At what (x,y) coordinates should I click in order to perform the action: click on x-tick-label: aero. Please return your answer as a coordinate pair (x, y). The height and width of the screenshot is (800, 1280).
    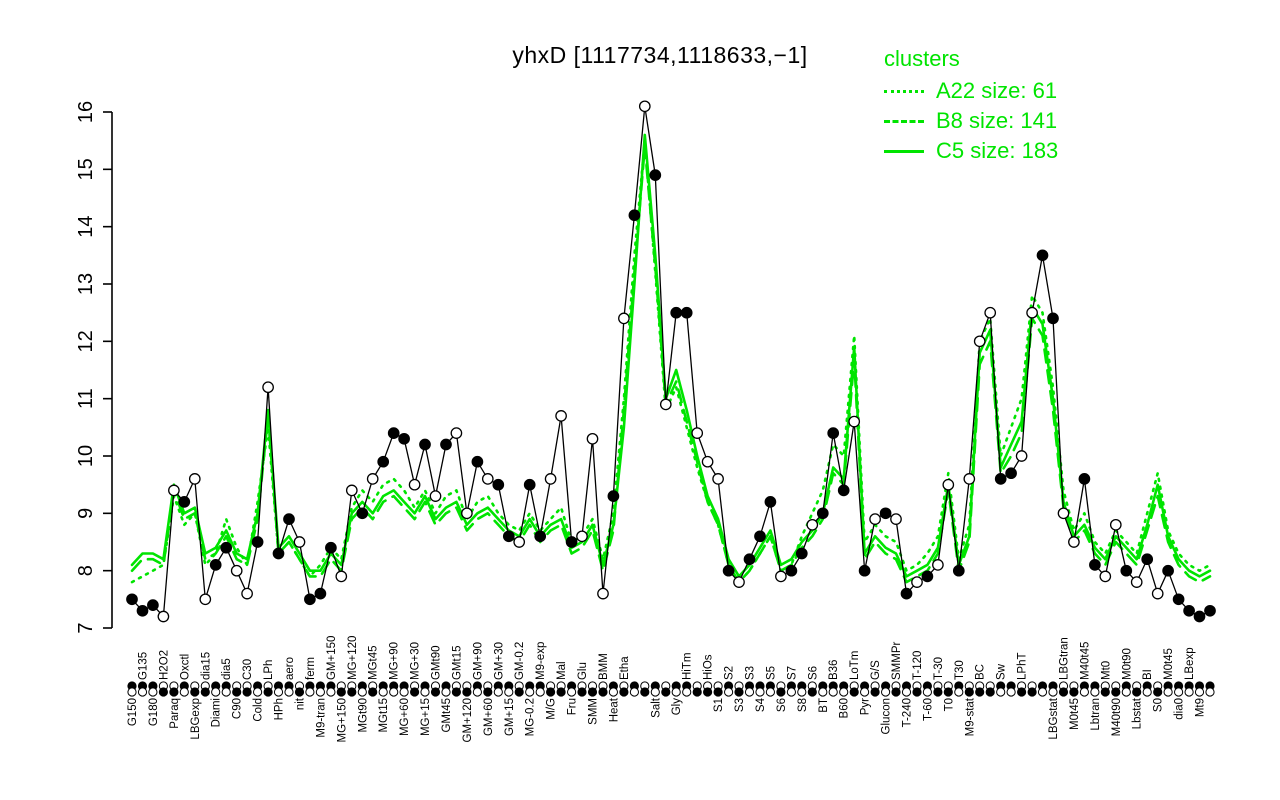
    Looking at the image, I should click on (290, 668).